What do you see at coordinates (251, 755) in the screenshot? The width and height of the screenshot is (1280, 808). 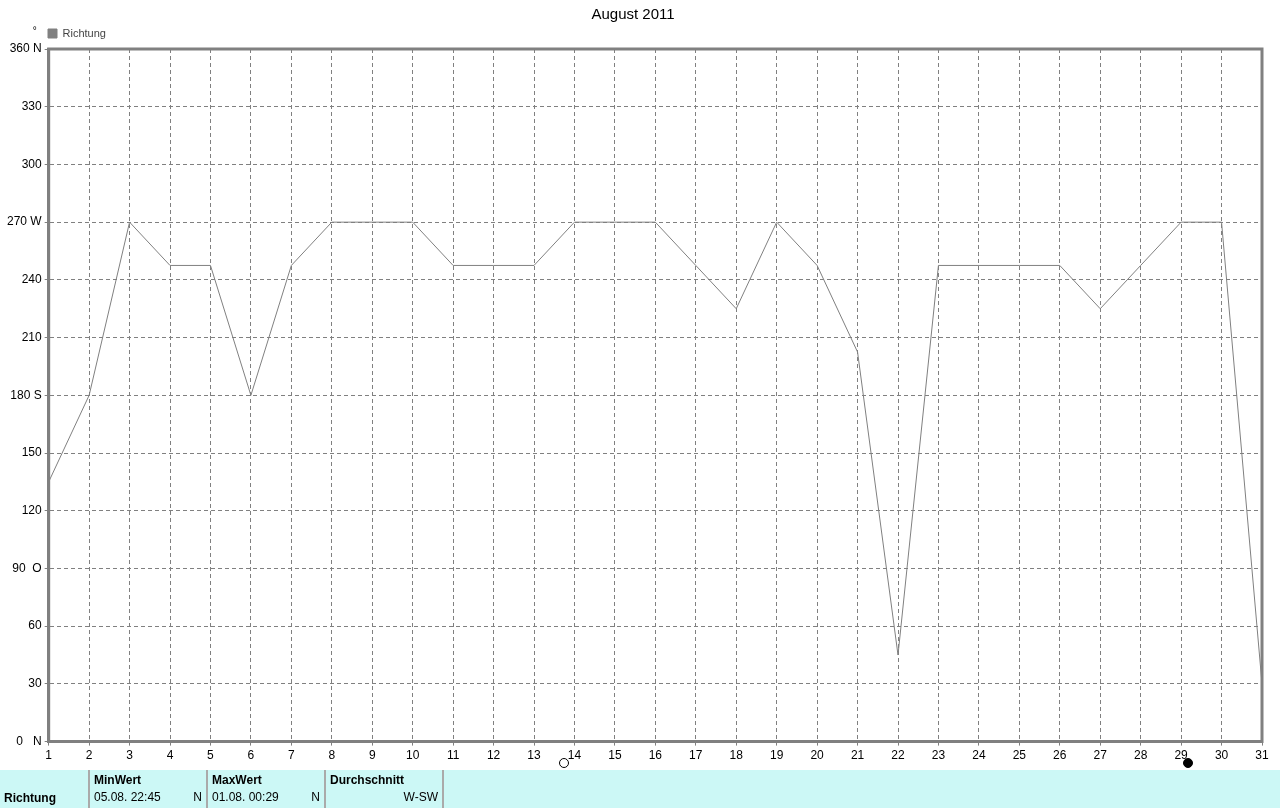 I see `x-tick-label: 6` at bounding box center [251, 755].